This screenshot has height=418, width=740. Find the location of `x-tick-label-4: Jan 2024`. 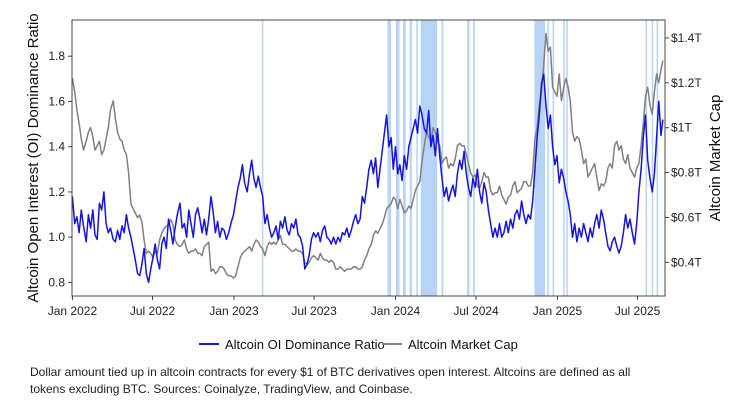

x-tick-label-4: Jan 2024 is located at coordinates (396, 311).